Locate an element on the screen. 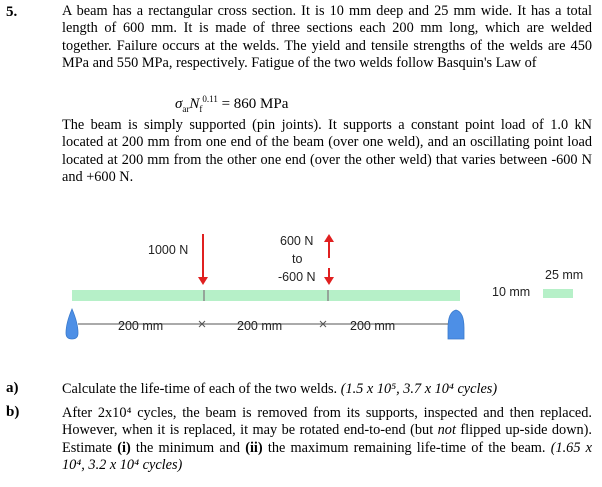 This screenshot has width=602, height=487. segment-label-1: 200 mm is located at coordinates (141, 326).